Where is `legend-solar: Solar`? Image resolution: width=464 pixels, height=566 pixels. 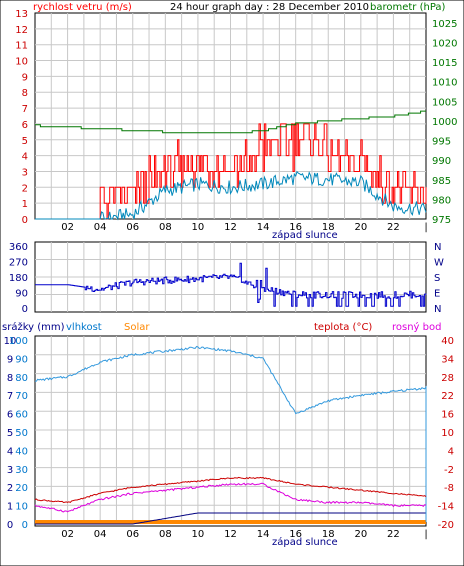
legend-solar: Solar is located at coordinates (137, 327).